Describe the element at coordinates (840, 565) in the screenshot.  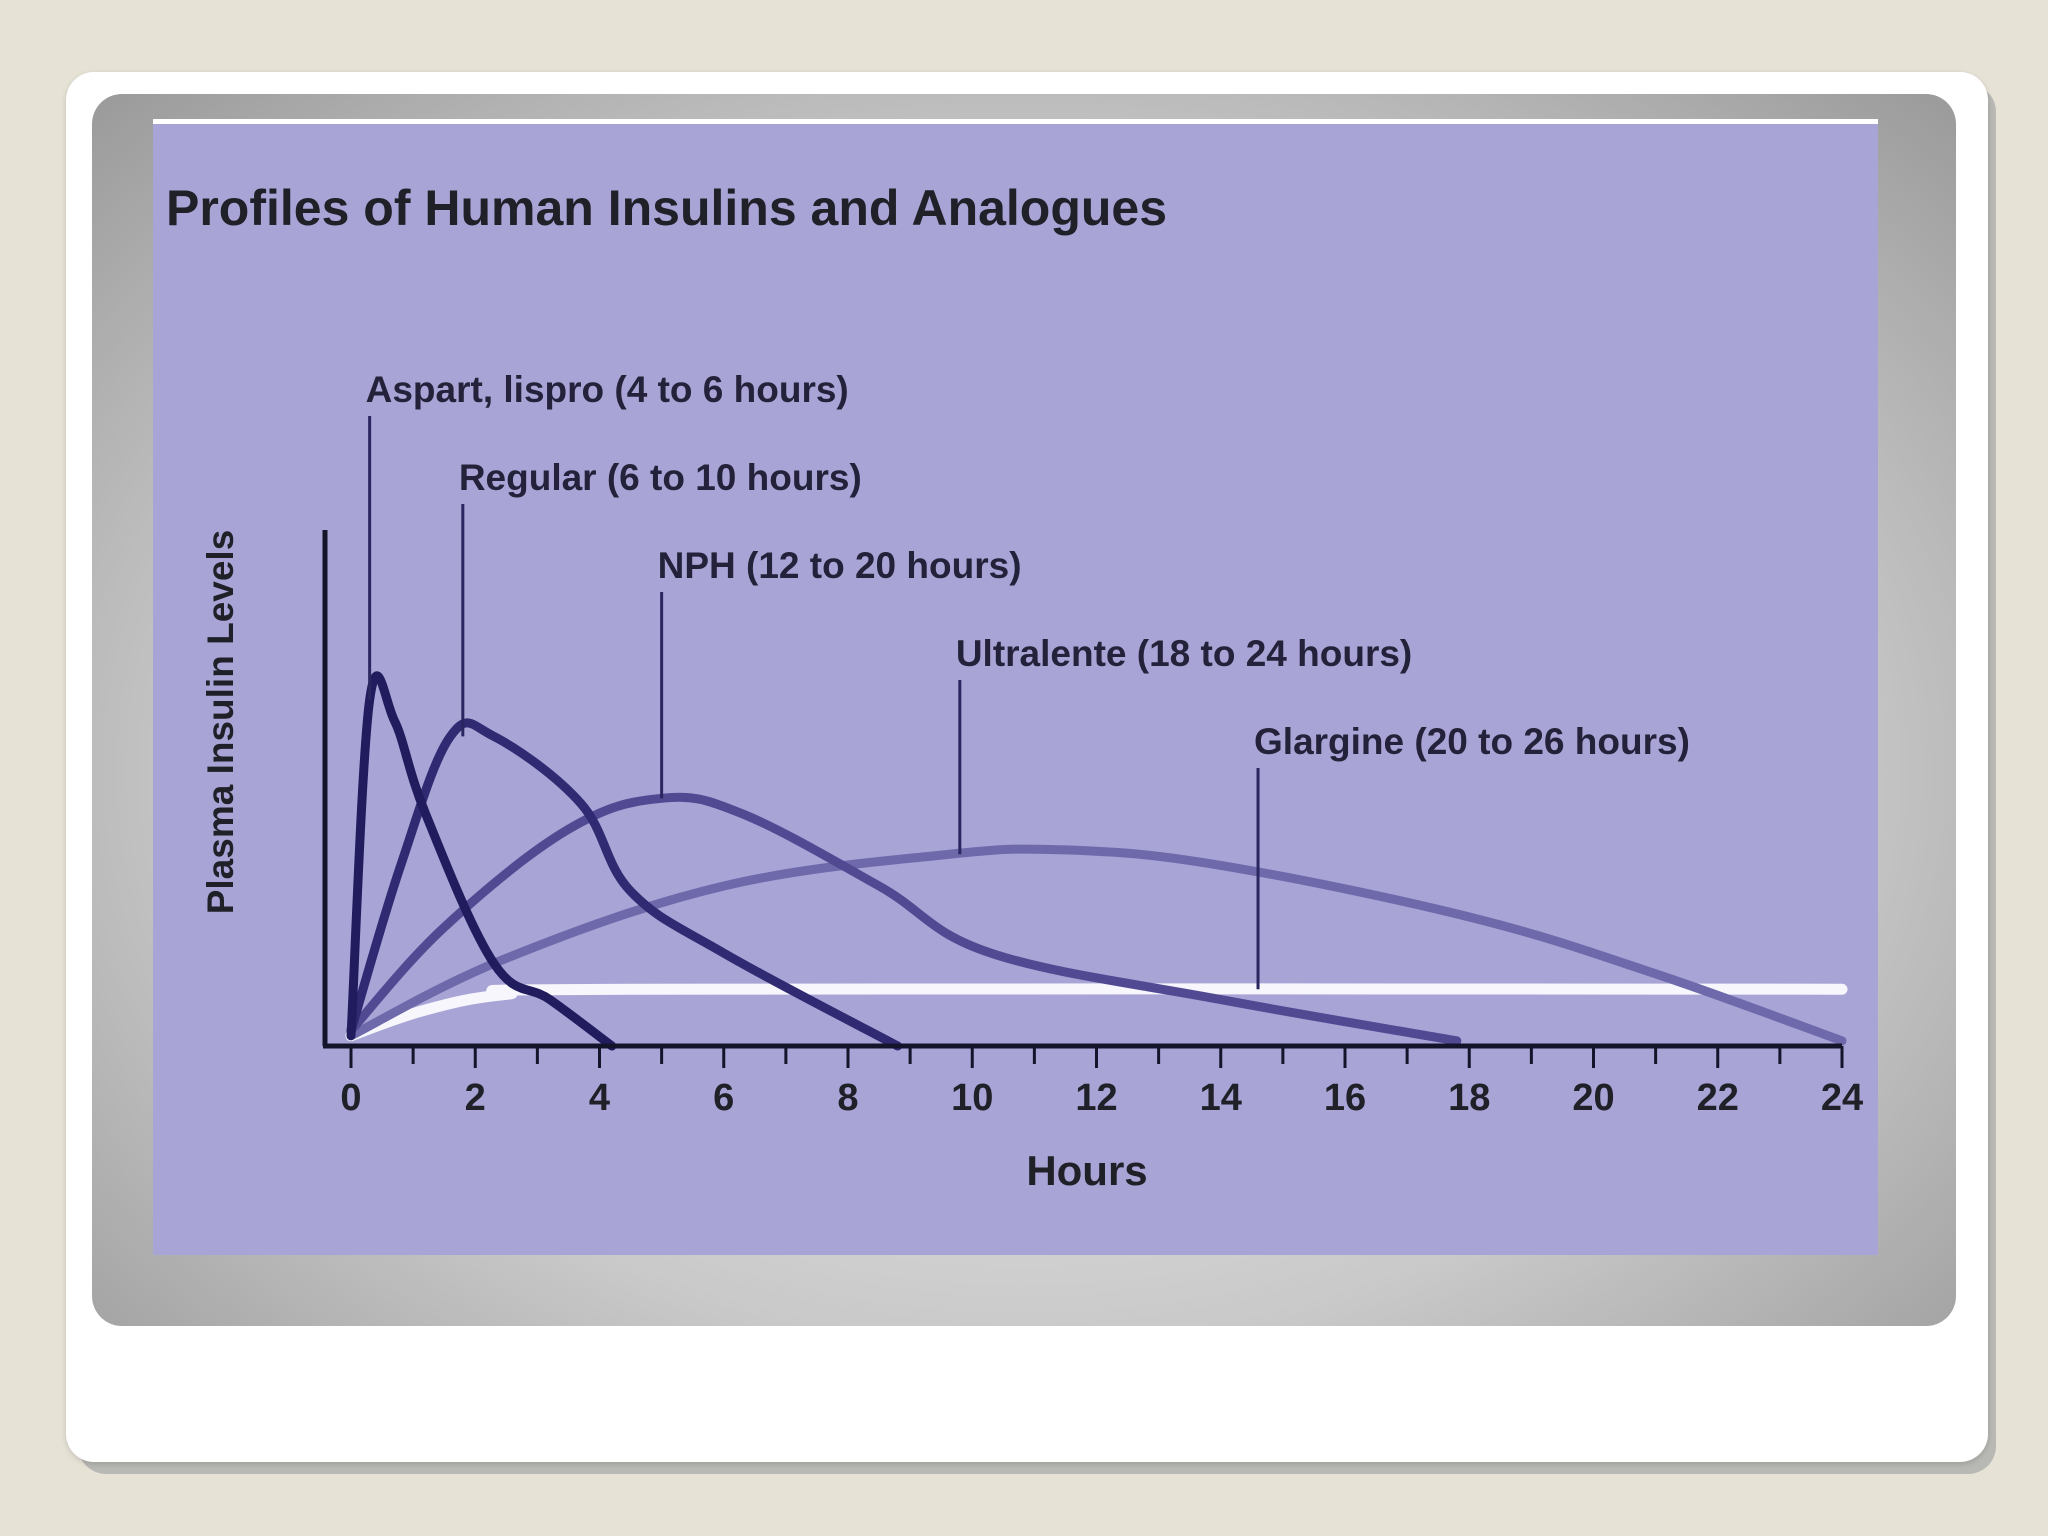
I see `series-label: NPH (12 to 20 hours)` at that location.